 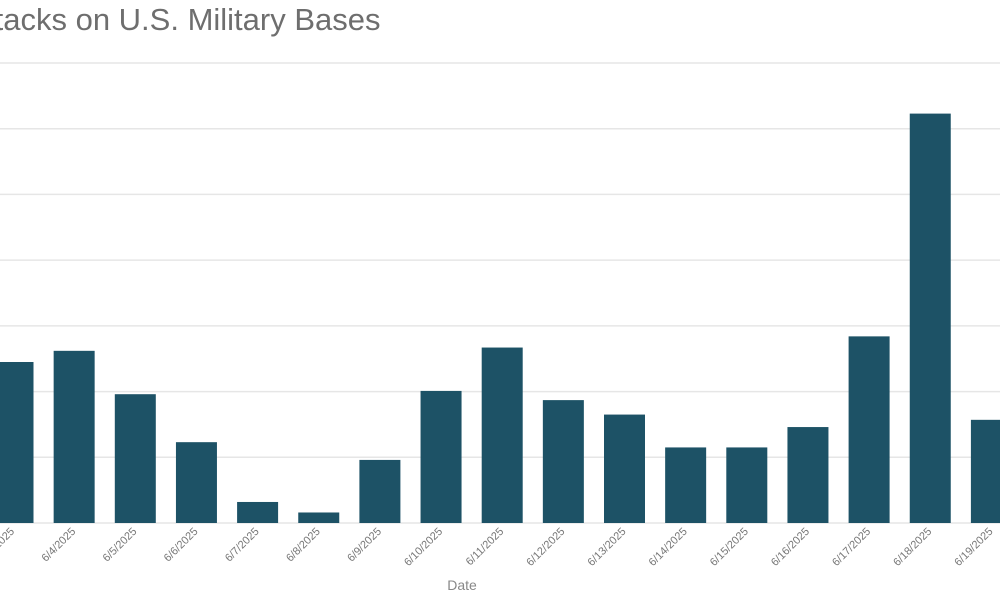 What do you see at coordinates (120, 545) in the screenshot?
I see `x-tick-label: 6/5/2025` at bounding box center [120, 545].